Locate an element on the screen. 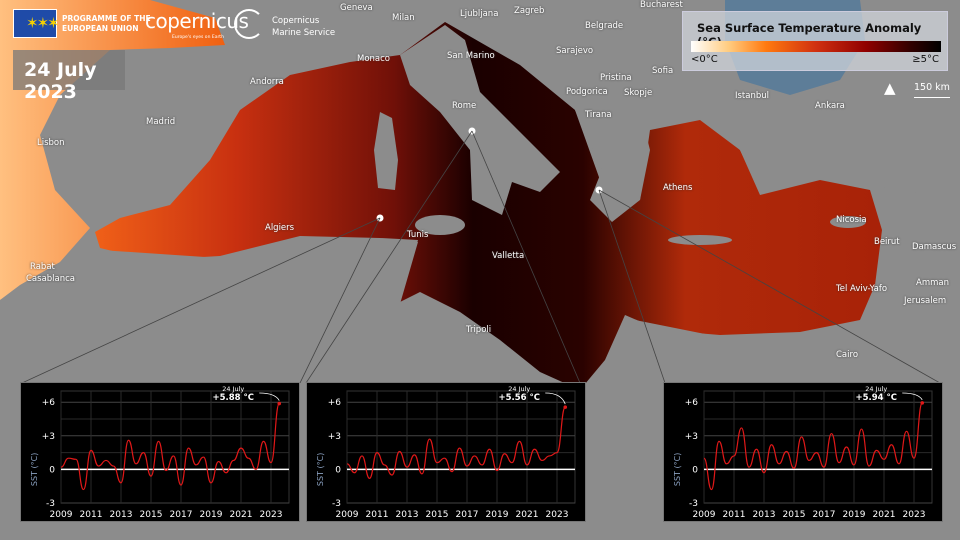 This screenshot has height=540, width=960. city-label: Damascus is located at coordinates (934, 247).